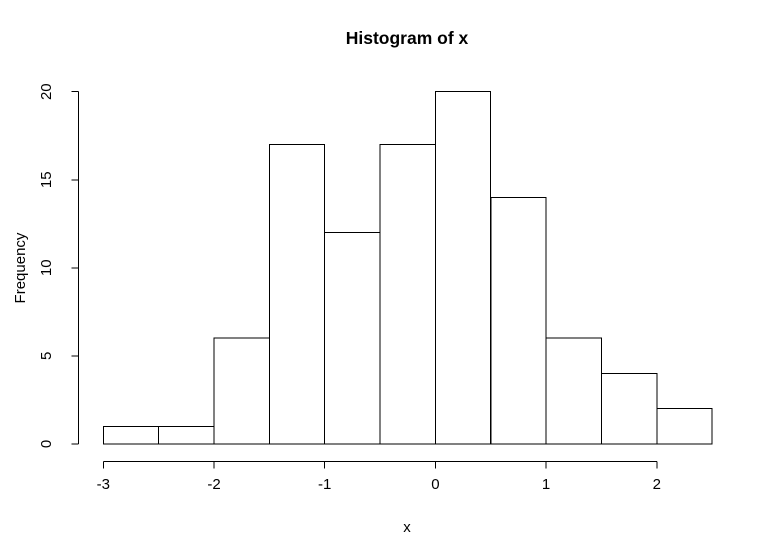 This screenshot has height=558, width=778. I want to click on x-tick-label: -2, so click(213, 484).